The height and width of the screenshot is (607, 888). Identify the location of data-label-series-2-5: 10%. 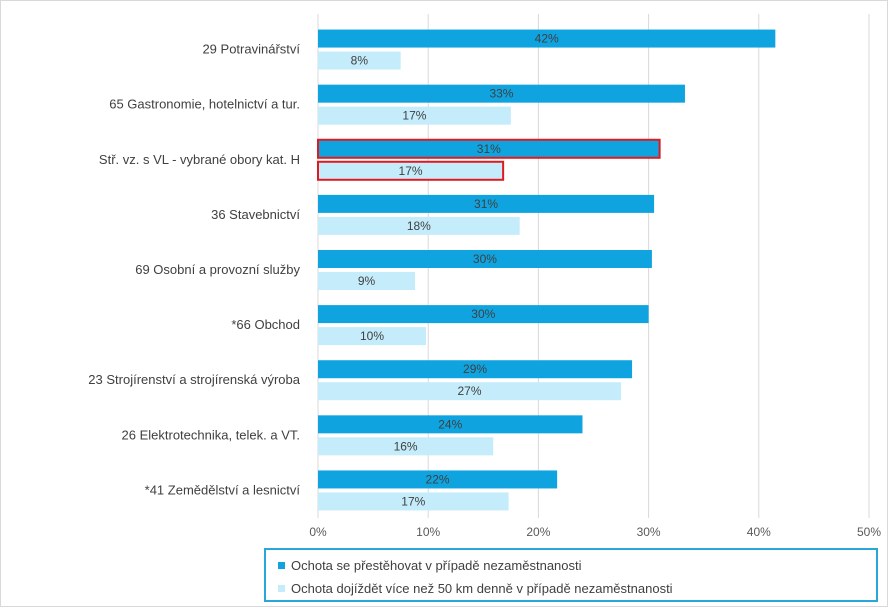
(372, 336).